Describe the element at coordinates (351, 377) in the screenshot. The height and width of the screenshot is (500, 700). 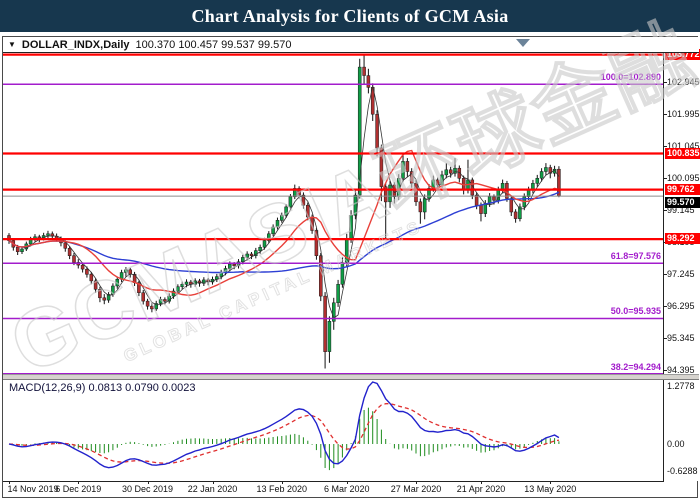
I see `panel-splitter` at that location.